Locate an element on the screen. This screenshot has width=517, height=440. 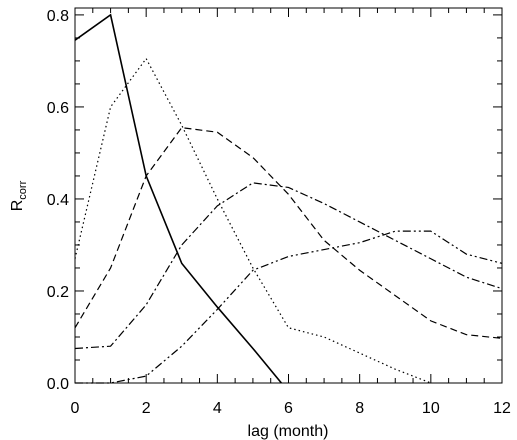
x-tick-label: 10 is located at coordinates (431, 408).